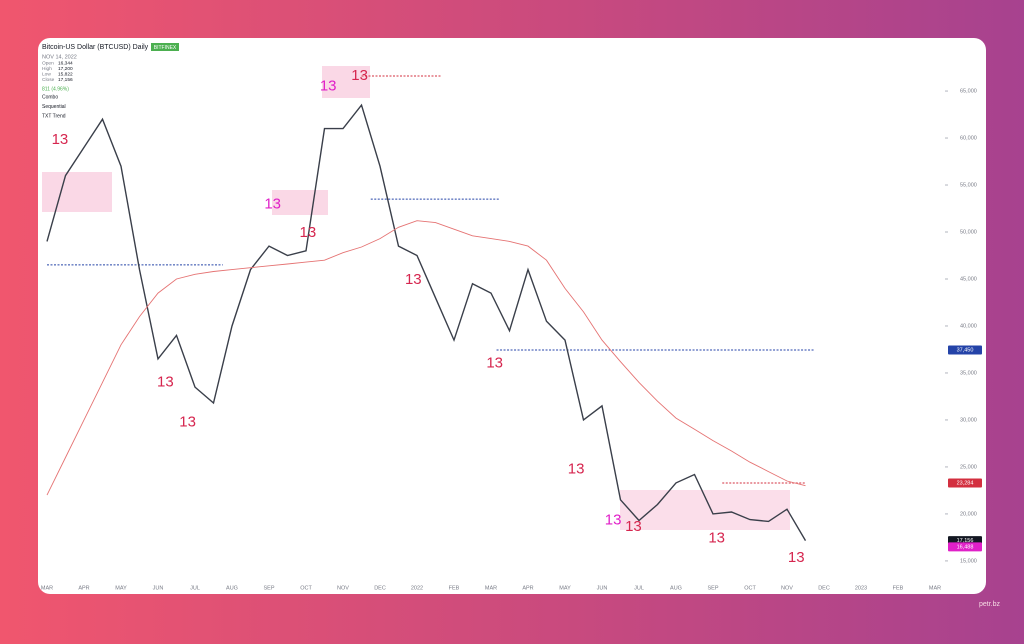 The width and height of the screenshot is (1024, 644). What do you see at coordinates (46, 74) in the screenshot?
I see `ohlc-name: Low` at bounding box center [46, 74].